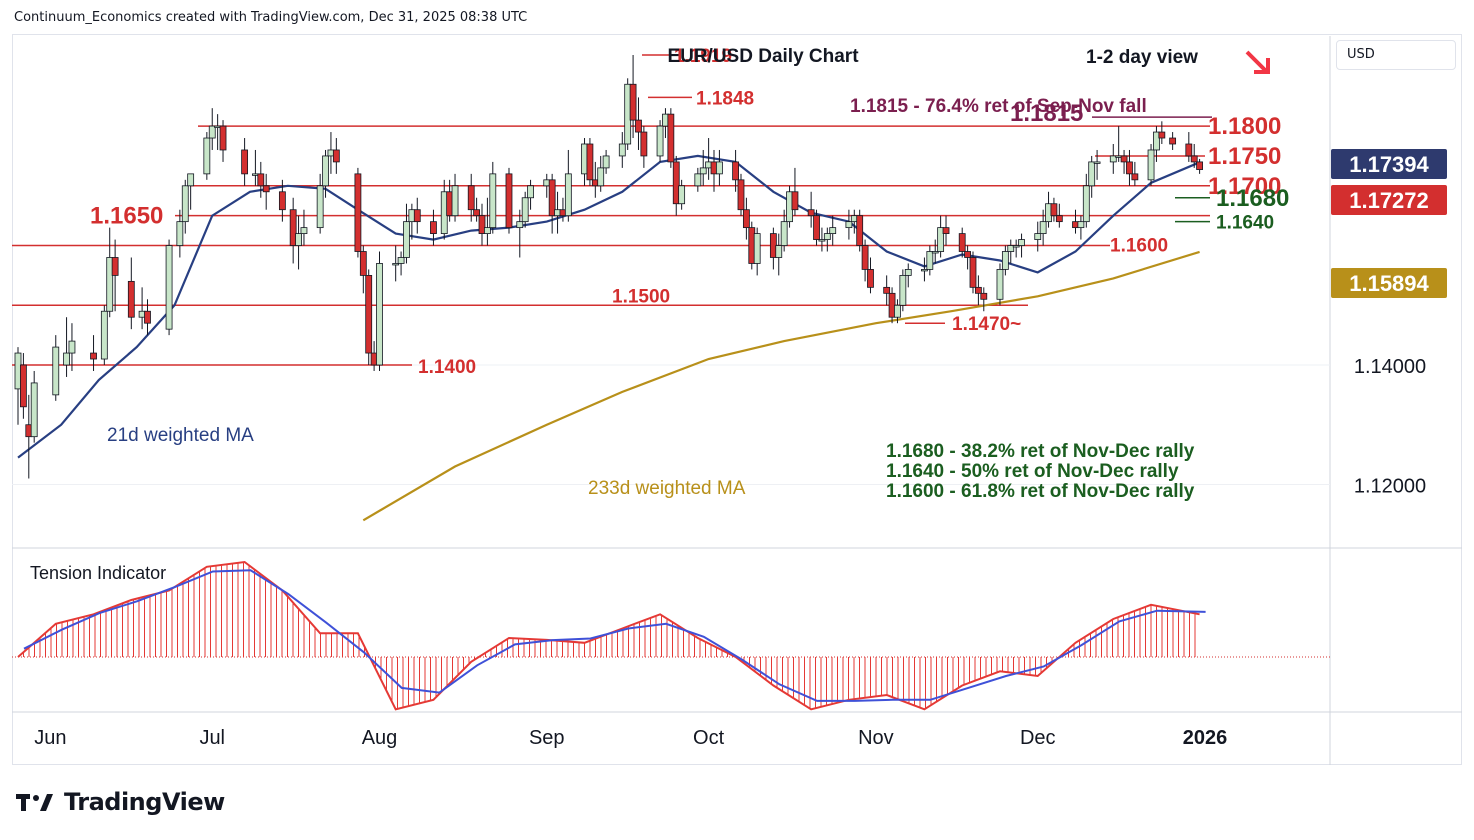 The width and height of the screenshot is (1474, 840). I want to click on tradingview-brand: TradingView, so click(120, 802).